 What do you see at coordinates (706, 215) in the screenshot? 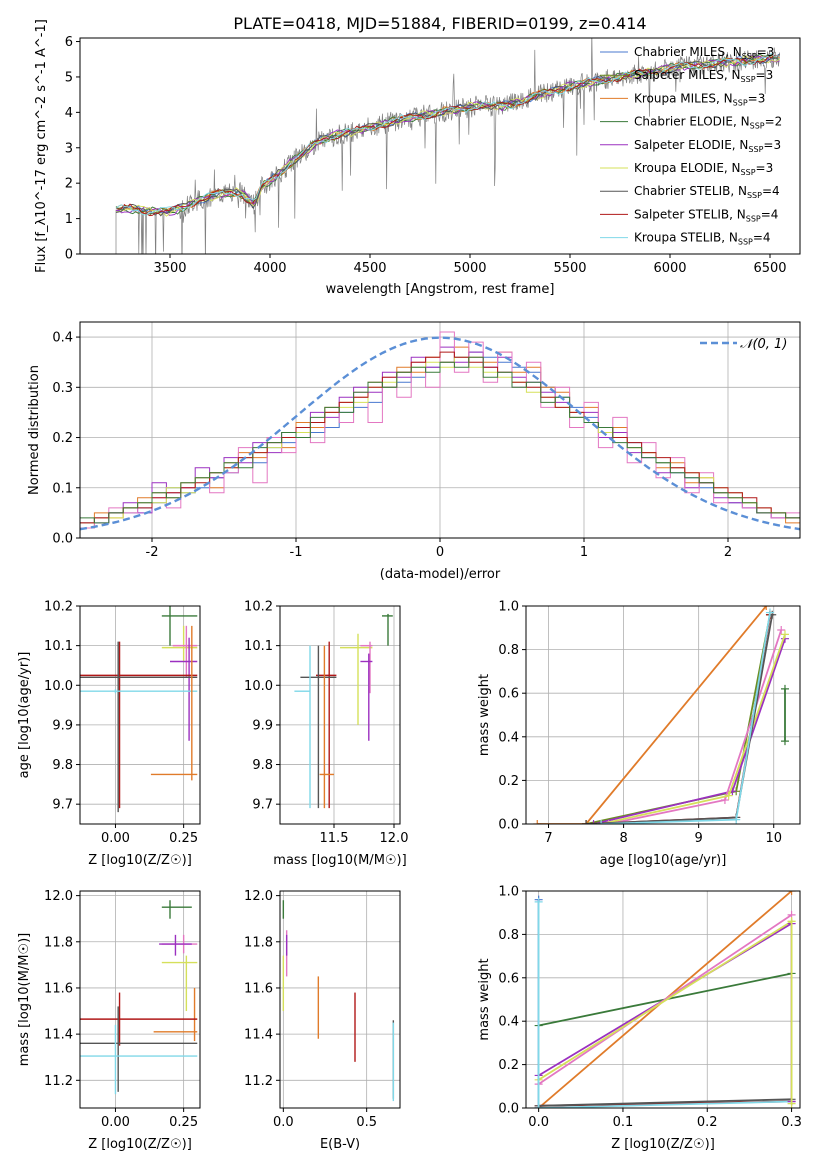
I see `legend-label: Salpeter STELIB, NSSP=4` at bounding box center [706, 215].